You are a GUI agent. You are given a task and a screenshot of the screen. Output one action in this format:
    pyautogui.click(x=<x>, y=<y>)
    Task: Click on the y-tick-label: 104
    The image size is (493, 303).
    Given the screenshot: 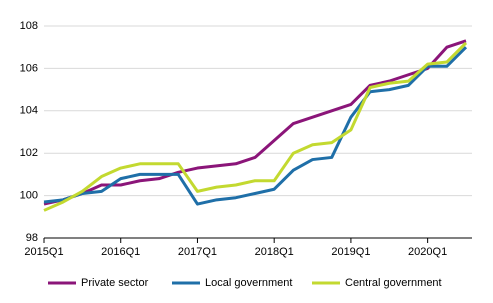 What is the action you would take?
    pyautogui.click(x=29, y=111)
    